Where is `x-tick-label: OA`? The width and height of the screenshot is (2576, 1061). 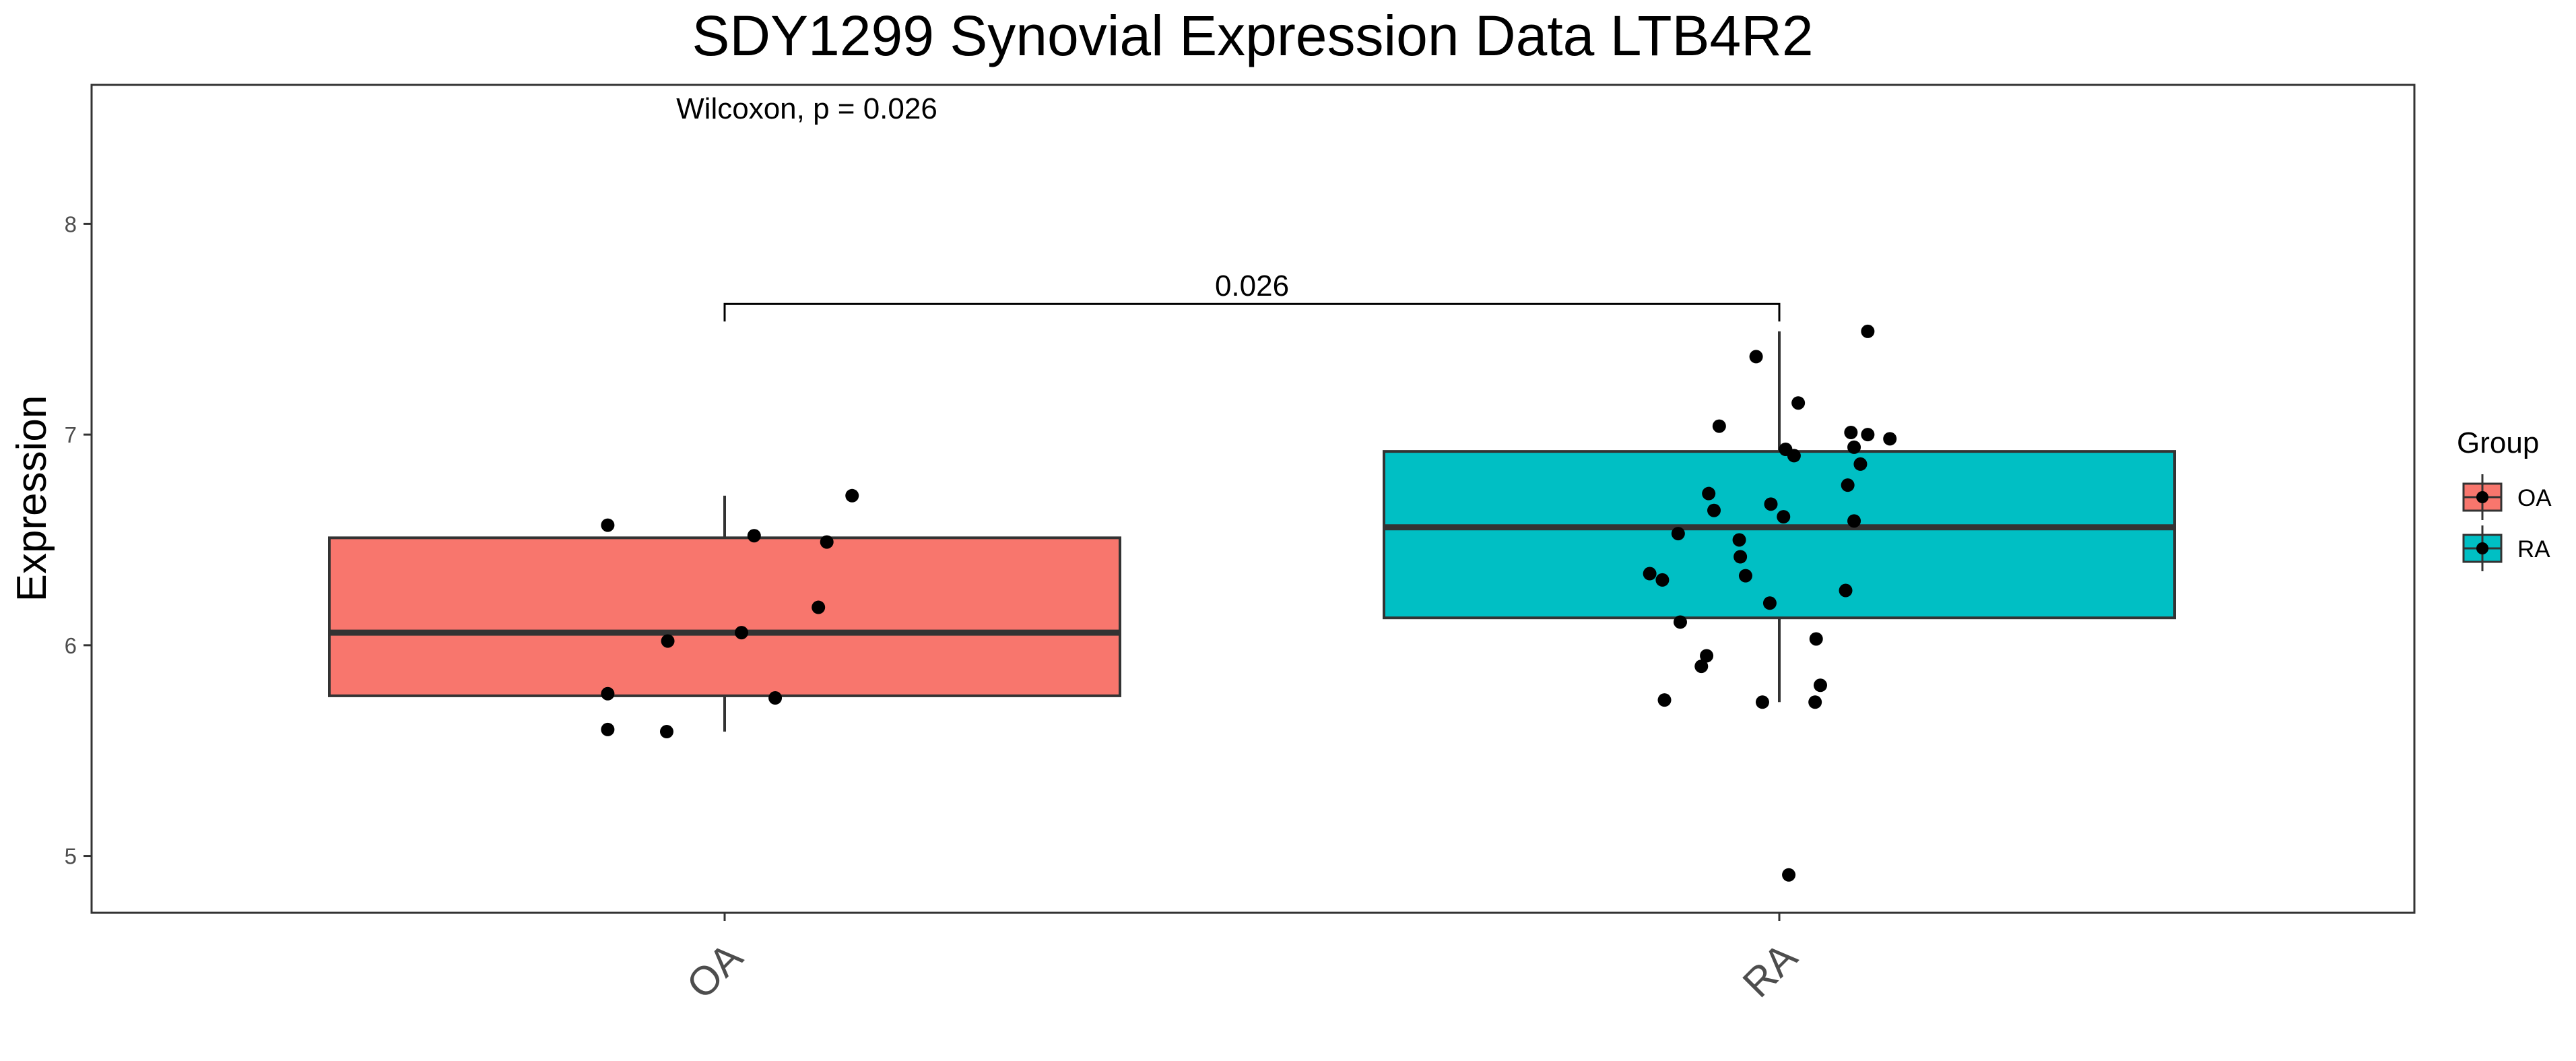
x-tick-label: OA is located at coordinates (715, 971).